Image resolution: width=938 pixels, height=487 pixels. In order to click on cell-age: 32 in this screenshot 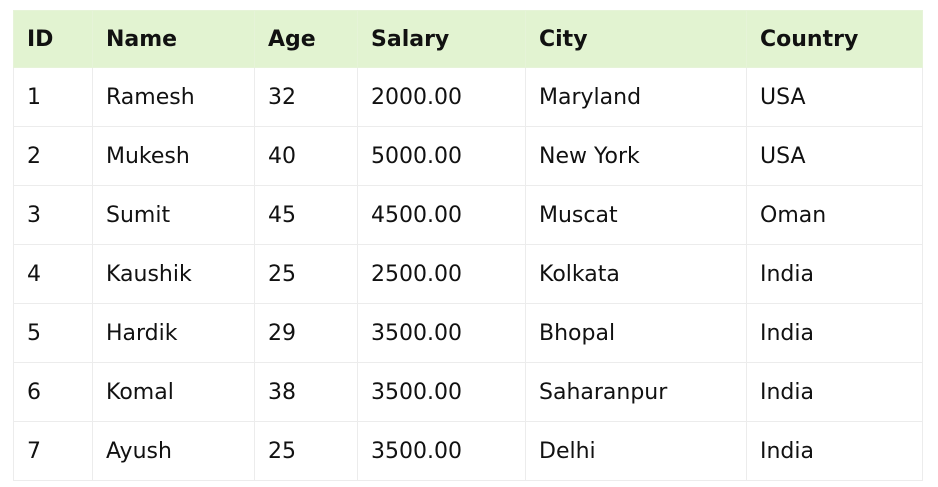, I will do `click(306, 97)`.